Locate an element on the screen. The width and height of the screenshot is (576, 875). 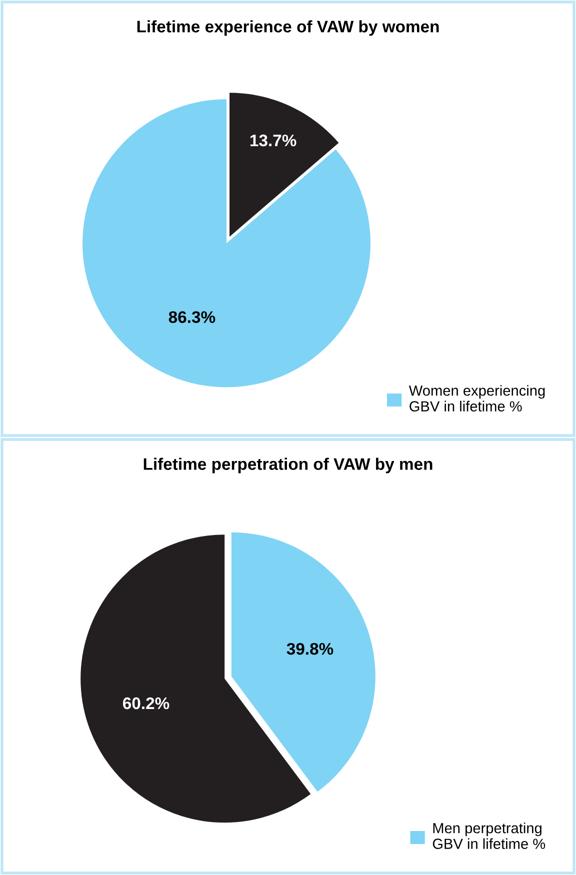
chart-title: Lifetime experience of VAW by women is located at coordinates (288, 28).